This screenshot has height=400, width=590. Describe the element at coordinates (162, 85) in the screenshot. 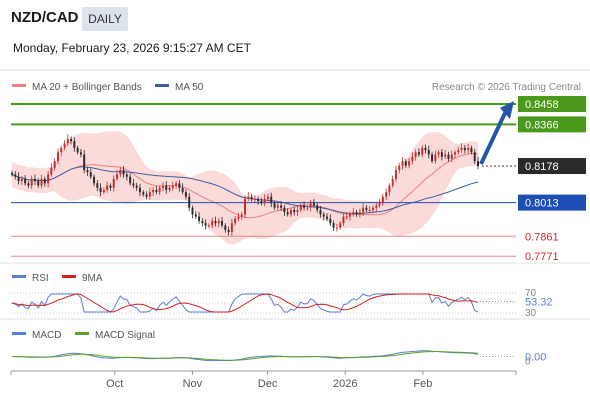

I see `legend-ma50-swatch` at that location.